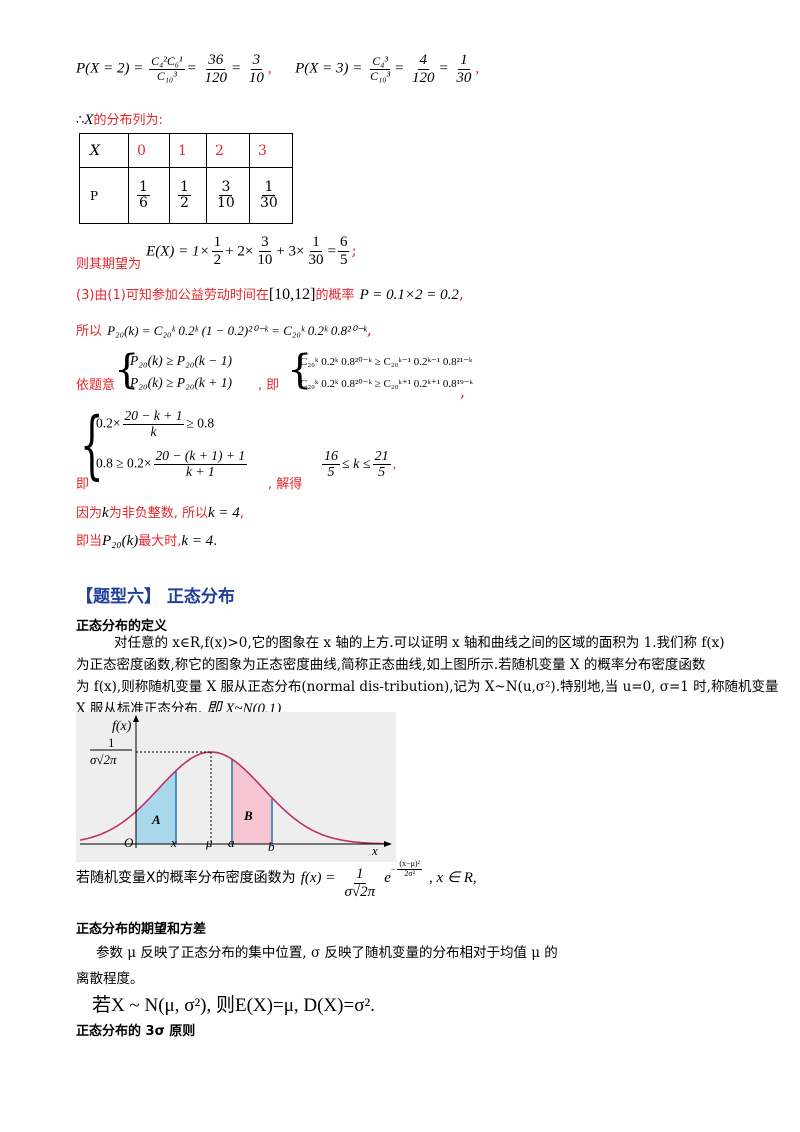  Describe the element at coordinates (129, 842) in the screenshot. I see `origin-label: O` at that location.